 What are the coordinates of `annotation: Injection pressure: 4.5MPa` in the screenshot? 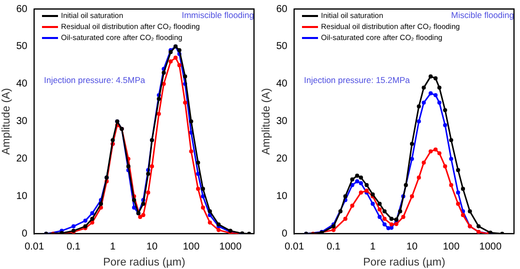 It's located at (95, 80).